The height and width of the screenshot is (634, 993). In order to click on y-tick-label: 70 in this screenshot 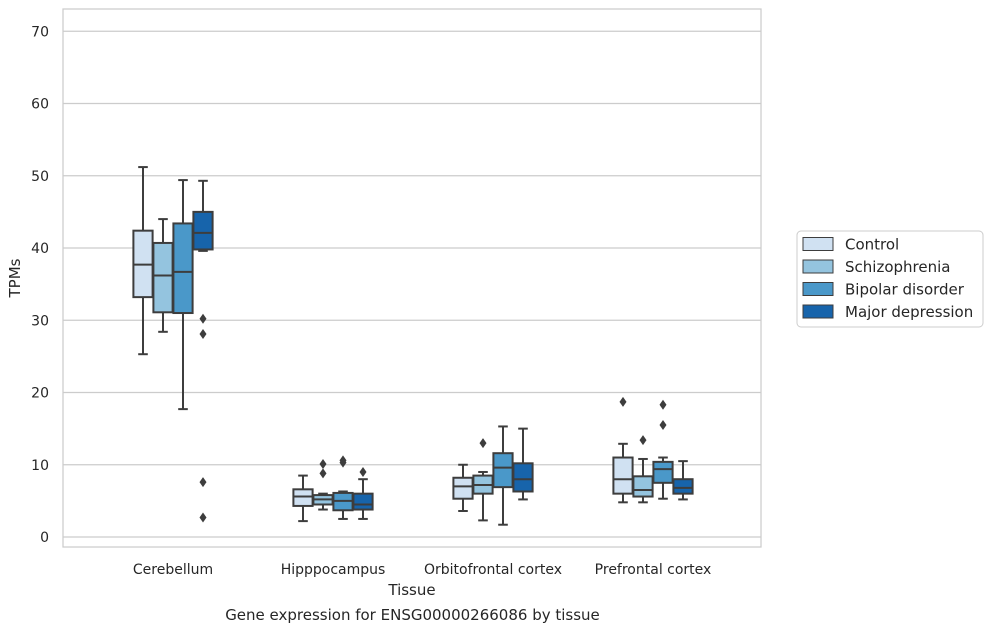, I will do `click(40, 32)`.